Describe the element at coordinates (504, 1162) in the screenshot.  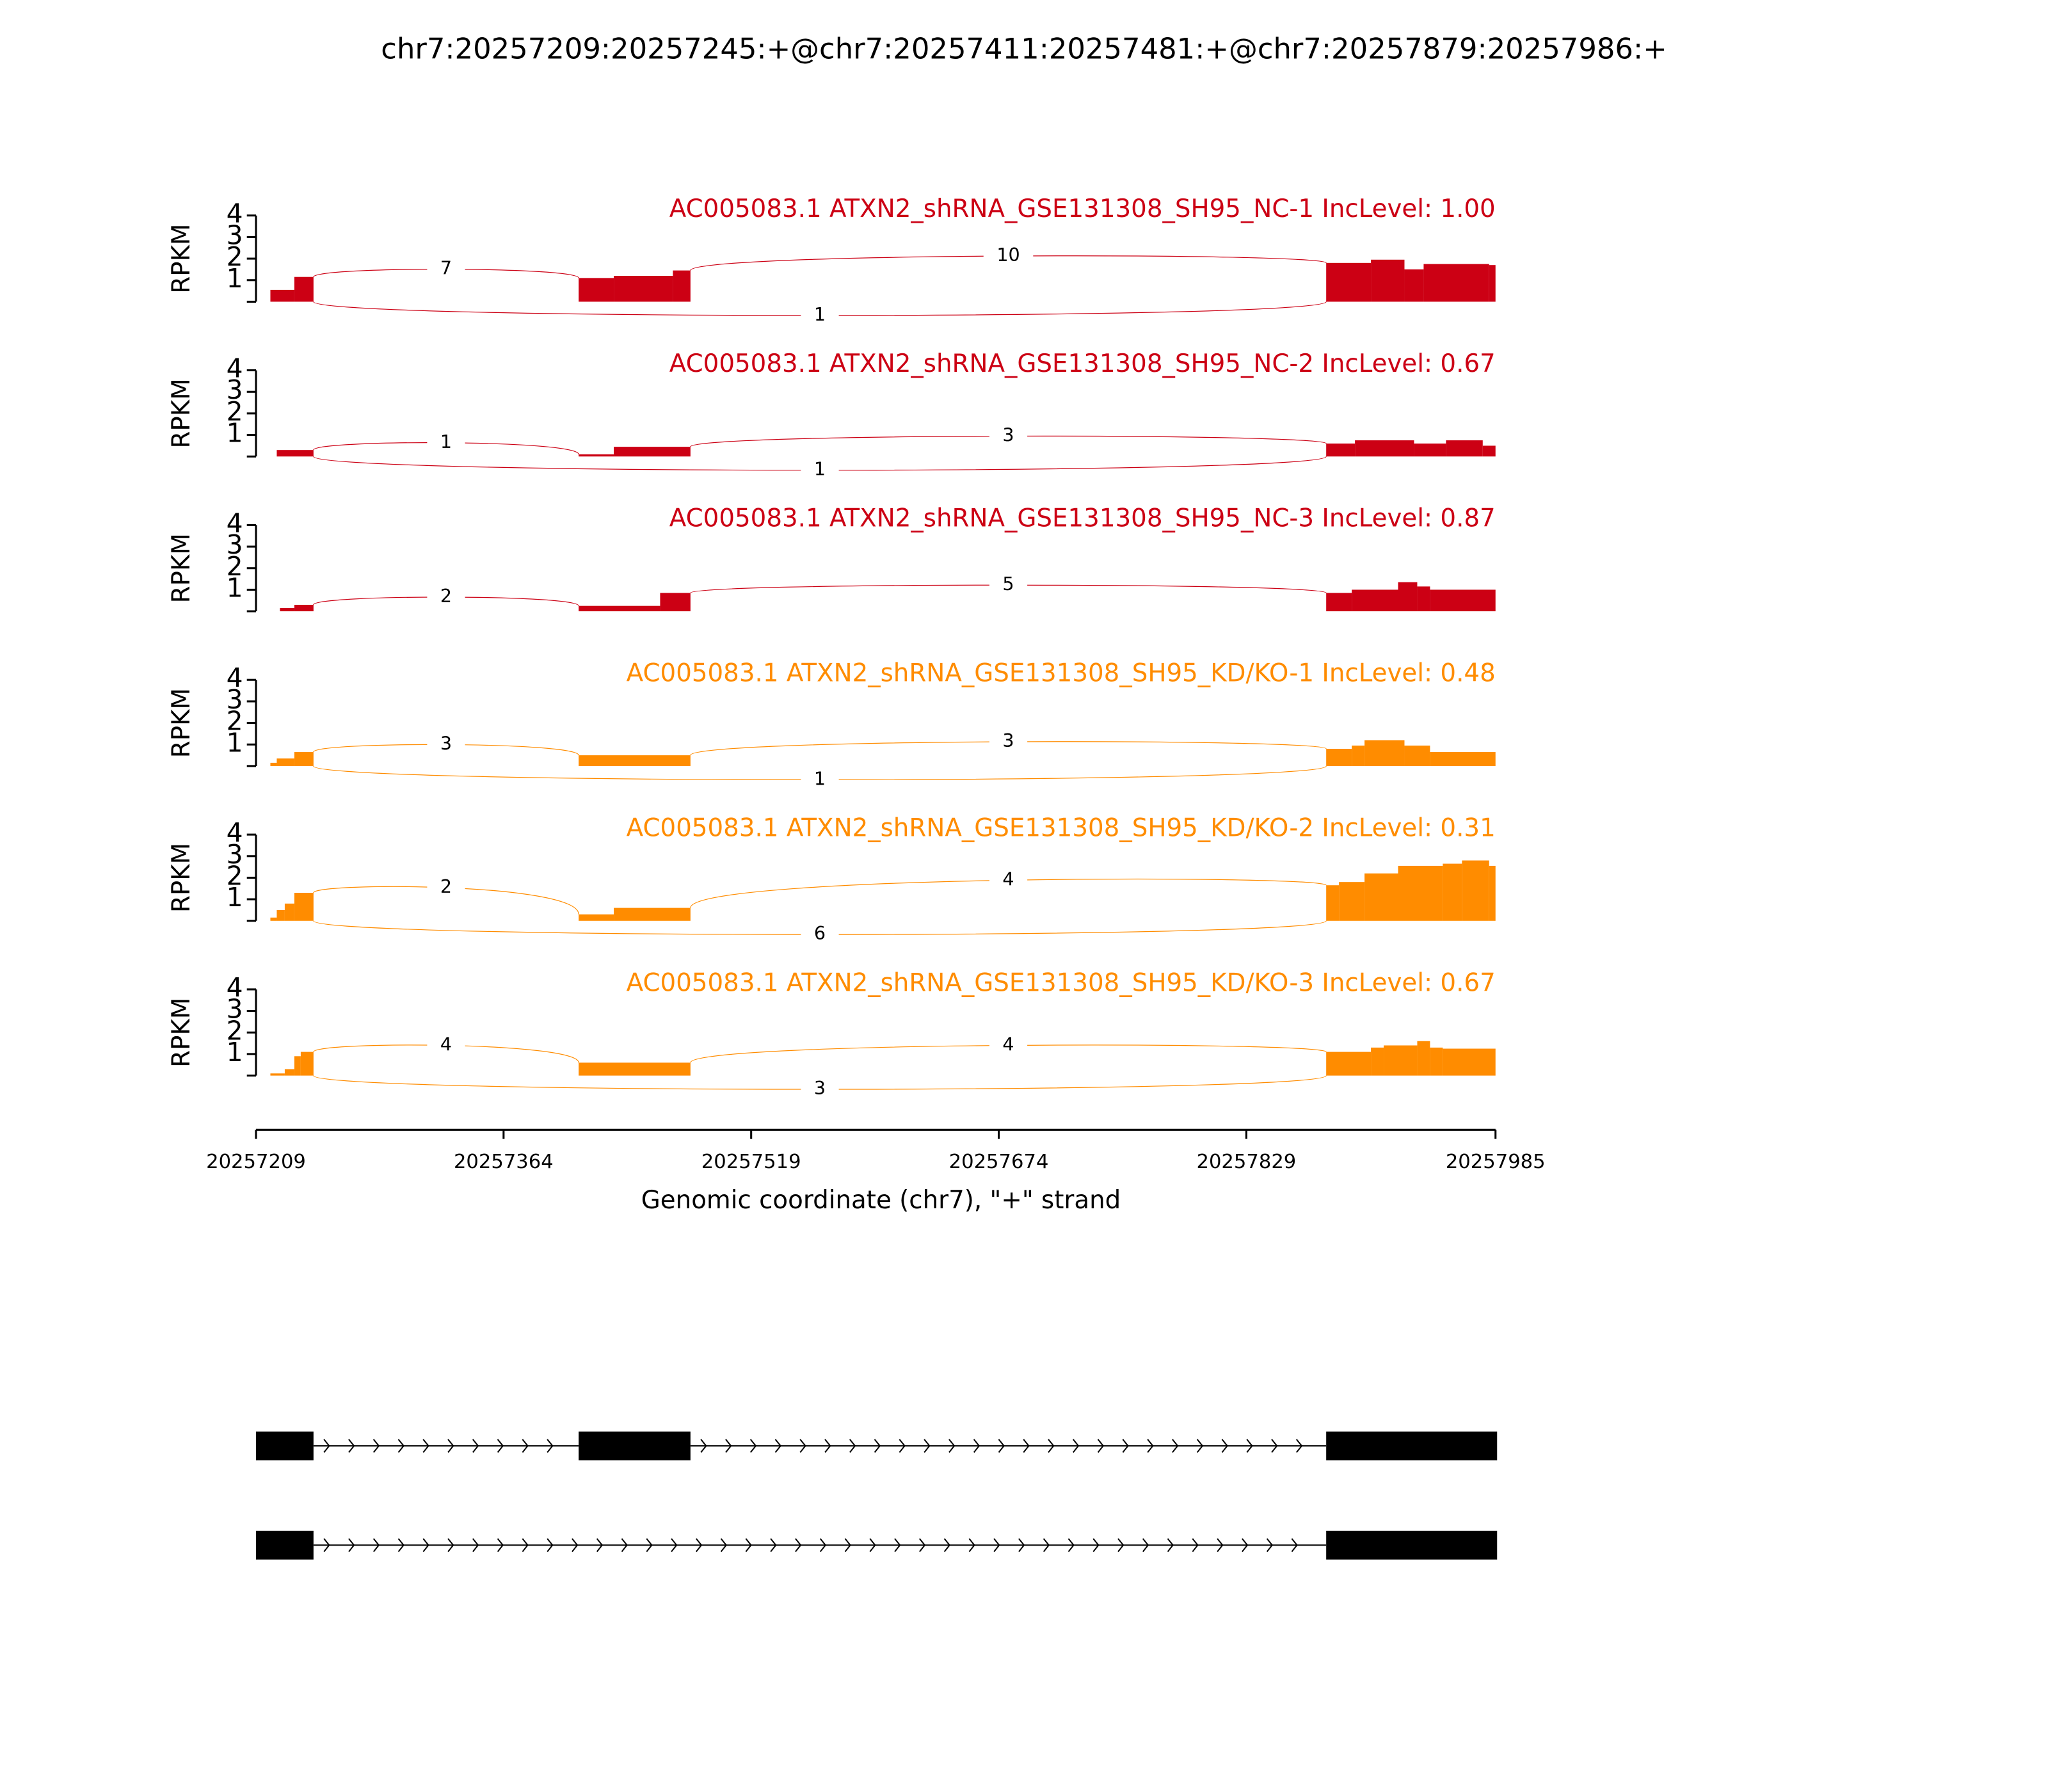
I see `x-tick-label: 20257364` at that location.